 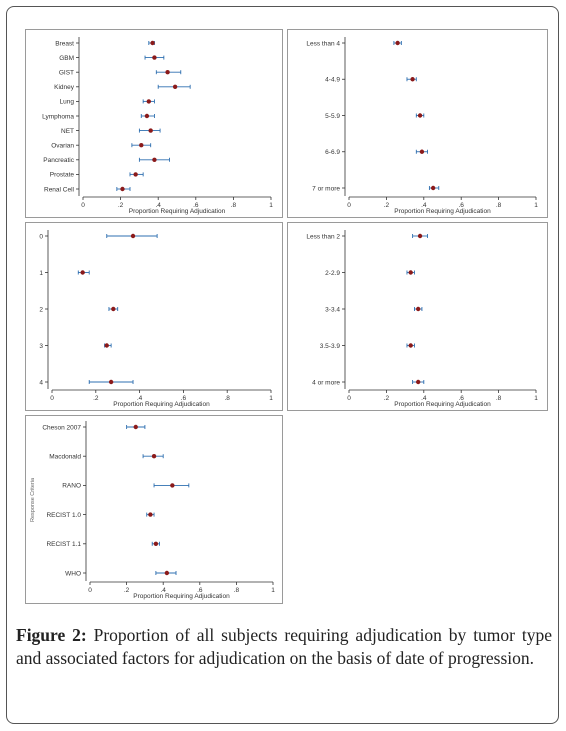 I want to click on category-label: 3-3.4, so click(x=332, y=309).